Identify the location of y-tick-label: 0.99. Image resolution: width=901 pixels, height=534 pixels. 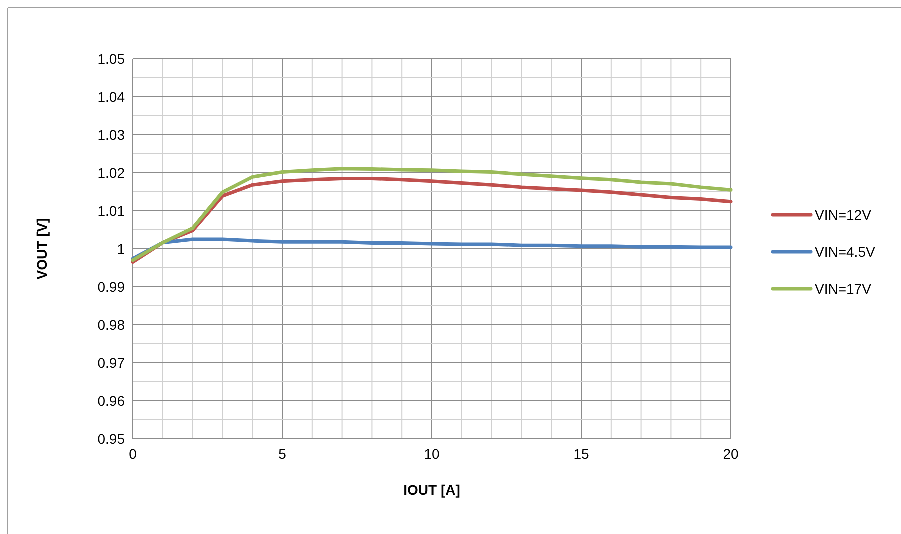
(112, 287).